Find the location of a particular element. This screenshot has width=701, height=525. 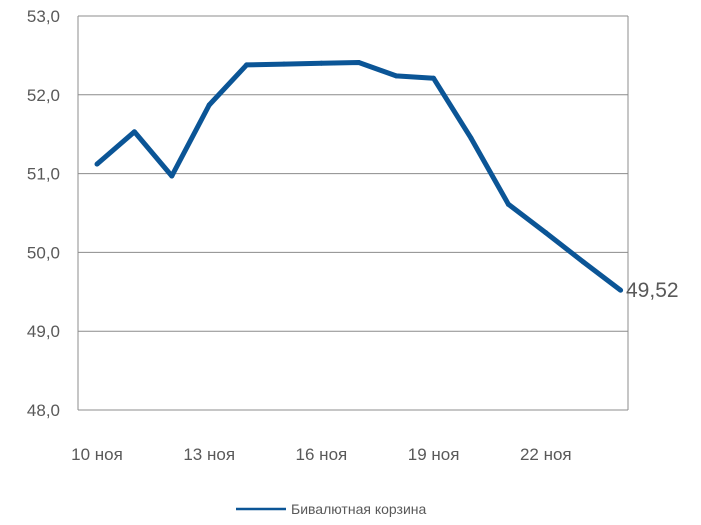

y-tick-label: 48,0 is located at coordinates (43, 410).